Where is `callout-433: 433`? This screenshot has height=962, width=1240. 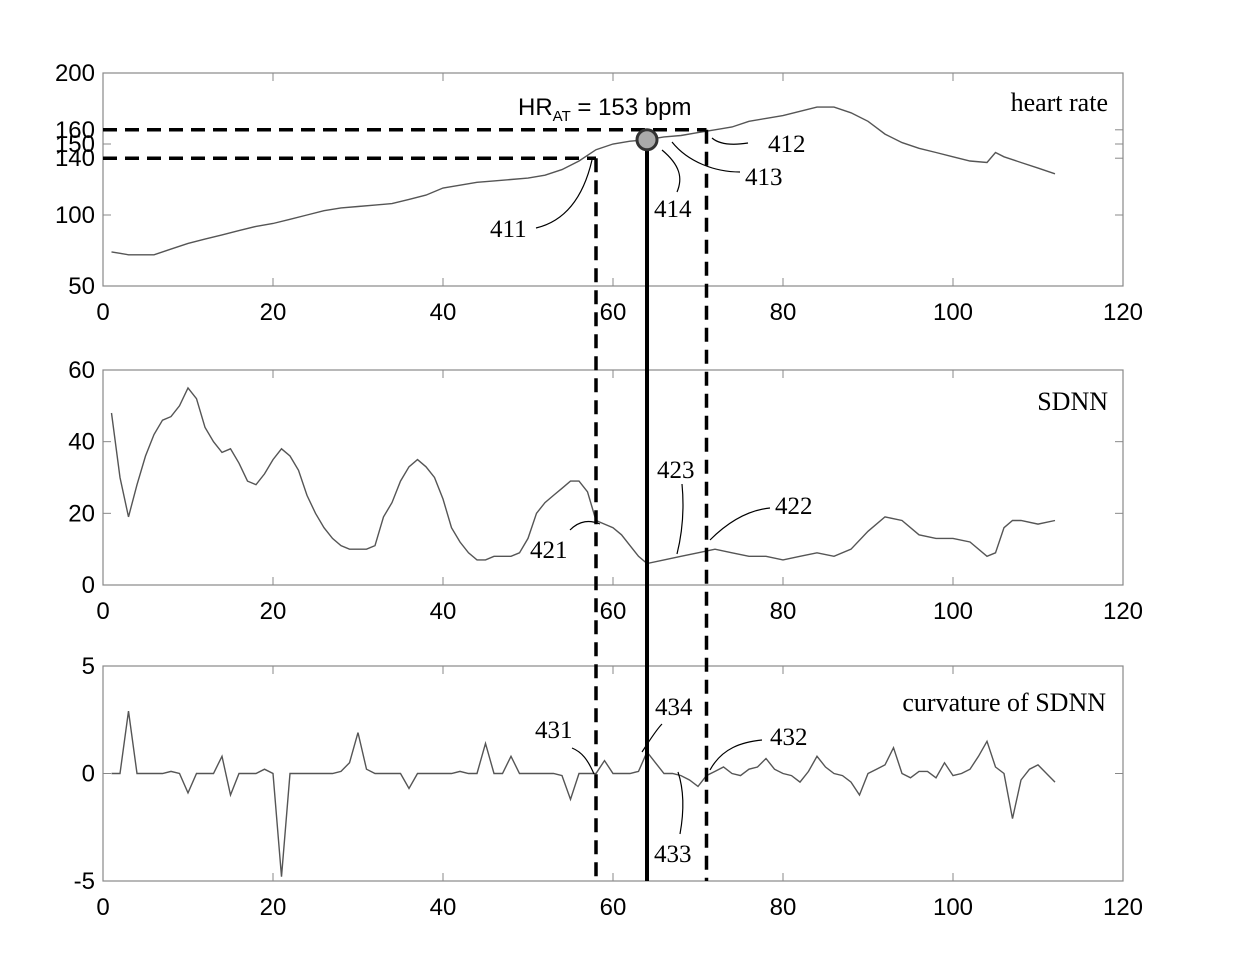
callout-433: 433 is located at coordinates (673, 854).